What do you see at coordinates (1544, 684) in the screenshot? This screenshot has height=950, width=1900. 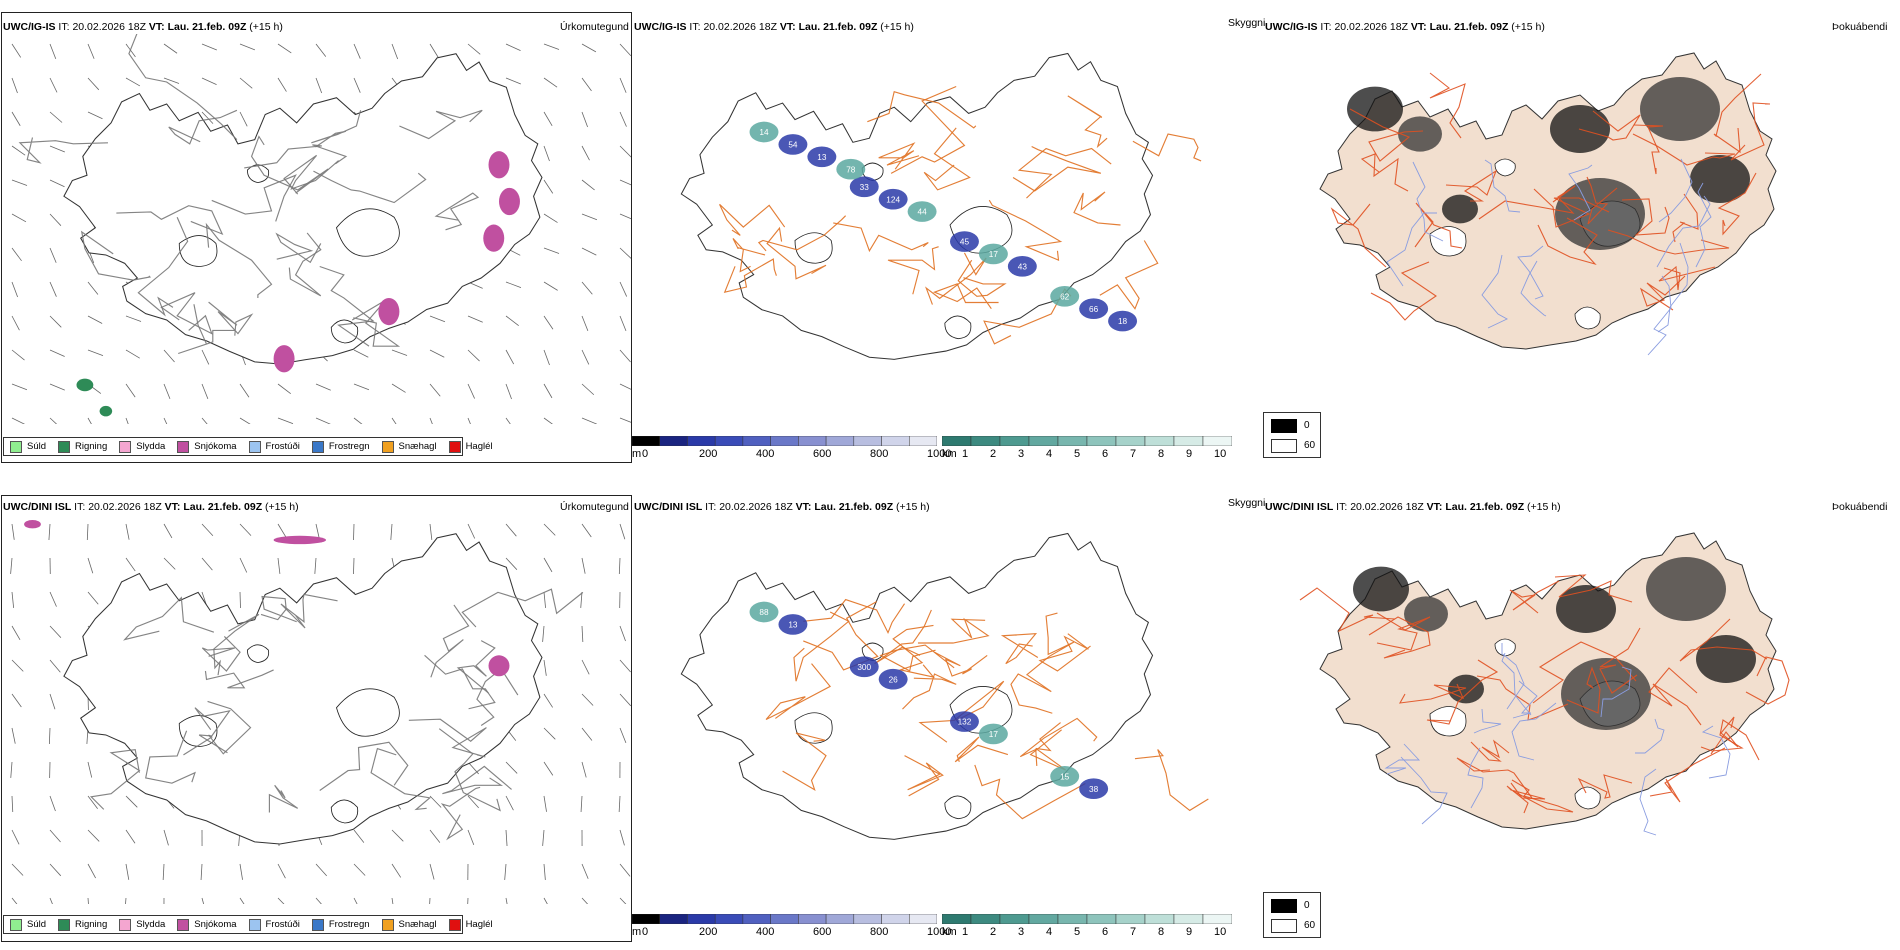 I see `iceland-group` at bounding box center [1544, 684].